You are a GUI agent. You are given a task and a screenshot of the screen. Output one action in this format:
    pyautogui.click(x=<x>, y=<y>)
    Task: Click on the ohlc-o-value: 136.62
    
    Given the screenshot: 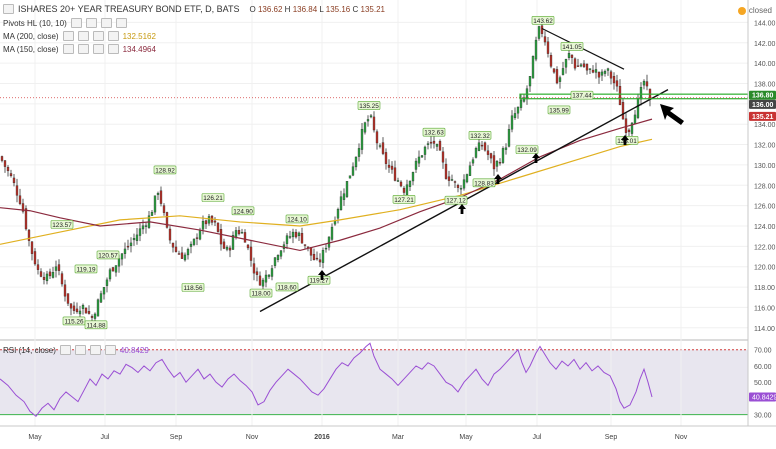 What is the action you would take?
    pyautogui.click(x=270, y=9)
    